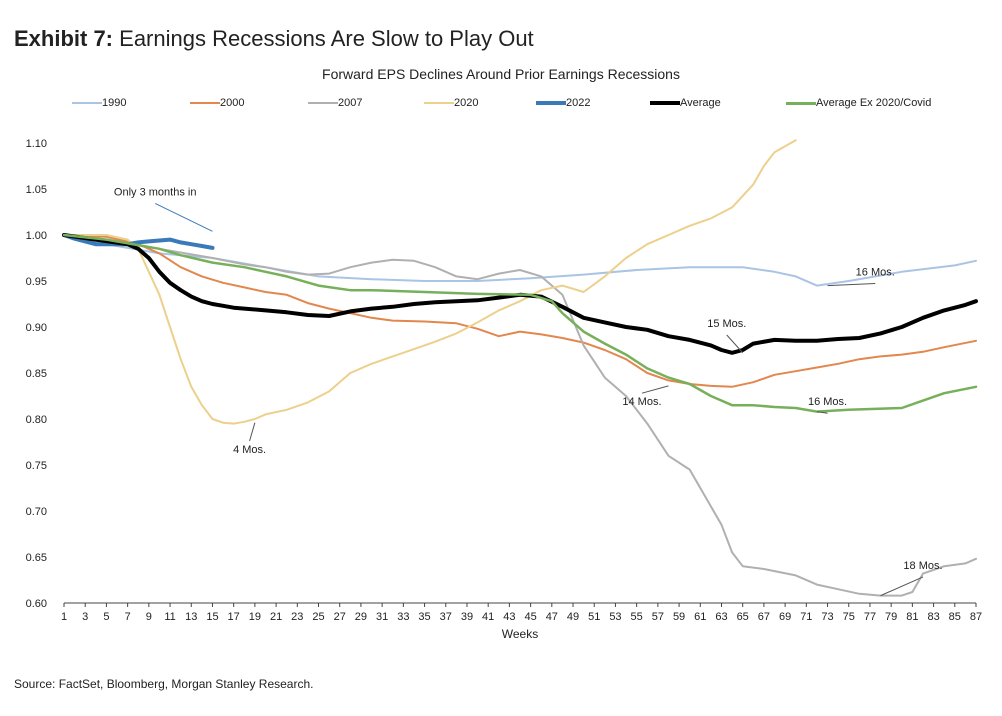 The width and height of the screenshot is (1002, 716). What do you see at coordinates (637, 617) in the screenshot?
I see `x-tick-label: 55` at bounding box center [637, 617].